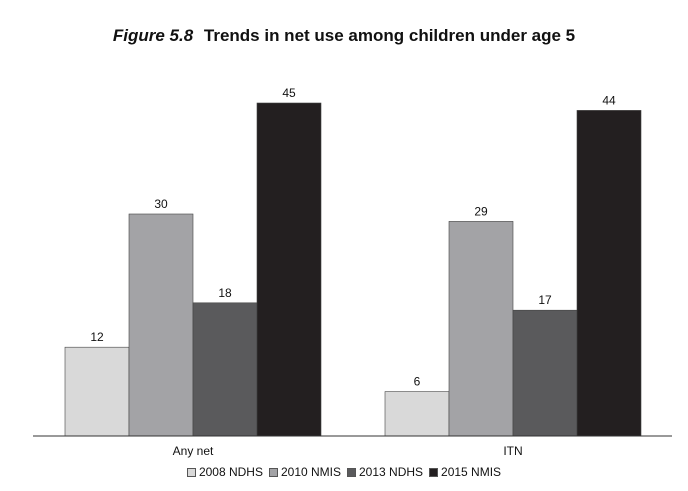 Image resolution: width=688 pixels, height=491 pixels. Describe the element at coordinates (225, 293) in the screenshot. I see `data-label: 18` at that location.